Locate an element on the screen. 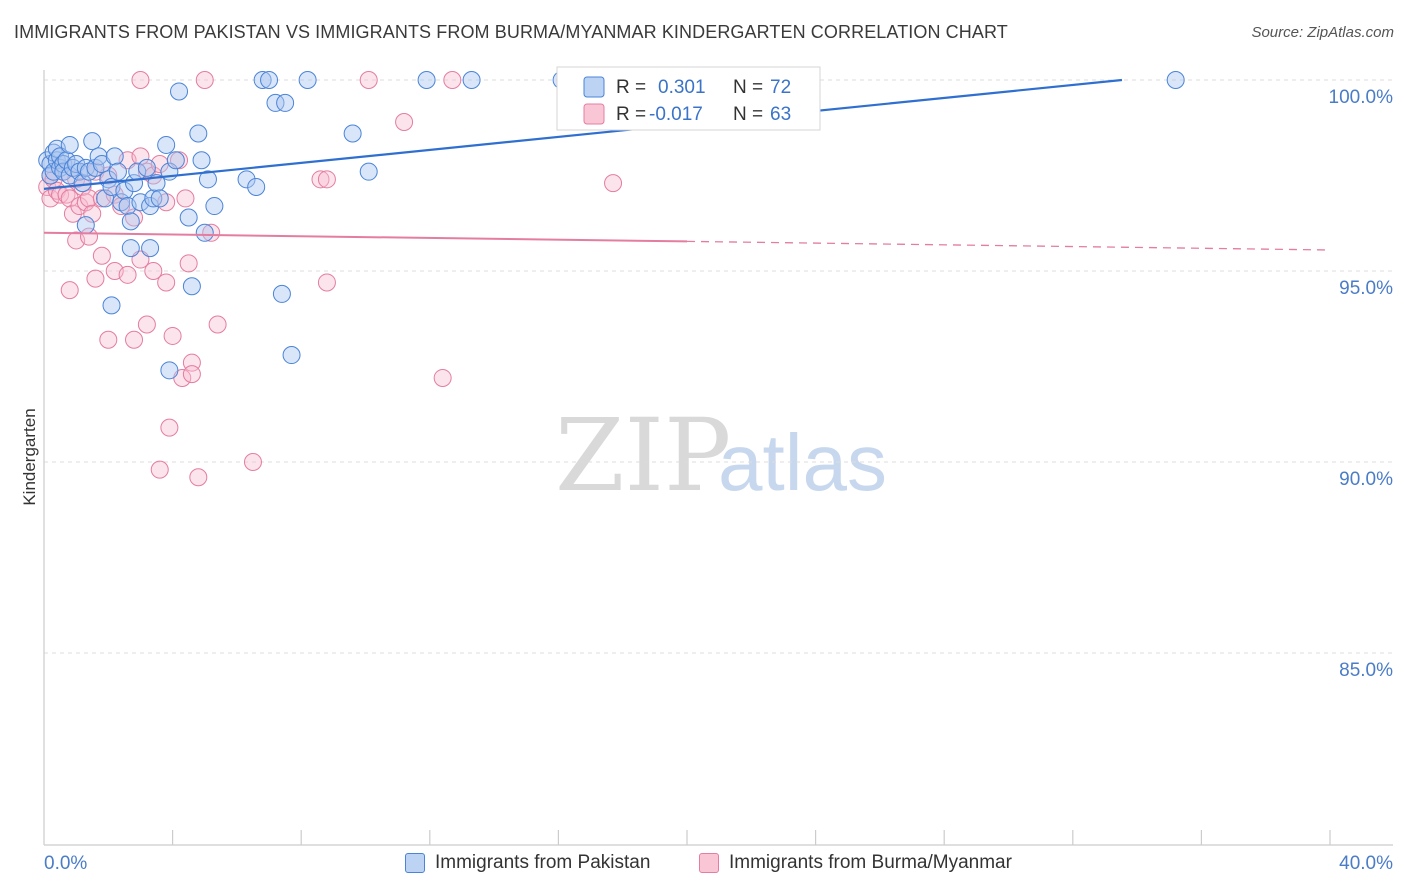  legend-item-burma: Immigrants from Burma/Myanmar is located at coordinates (855, 863).